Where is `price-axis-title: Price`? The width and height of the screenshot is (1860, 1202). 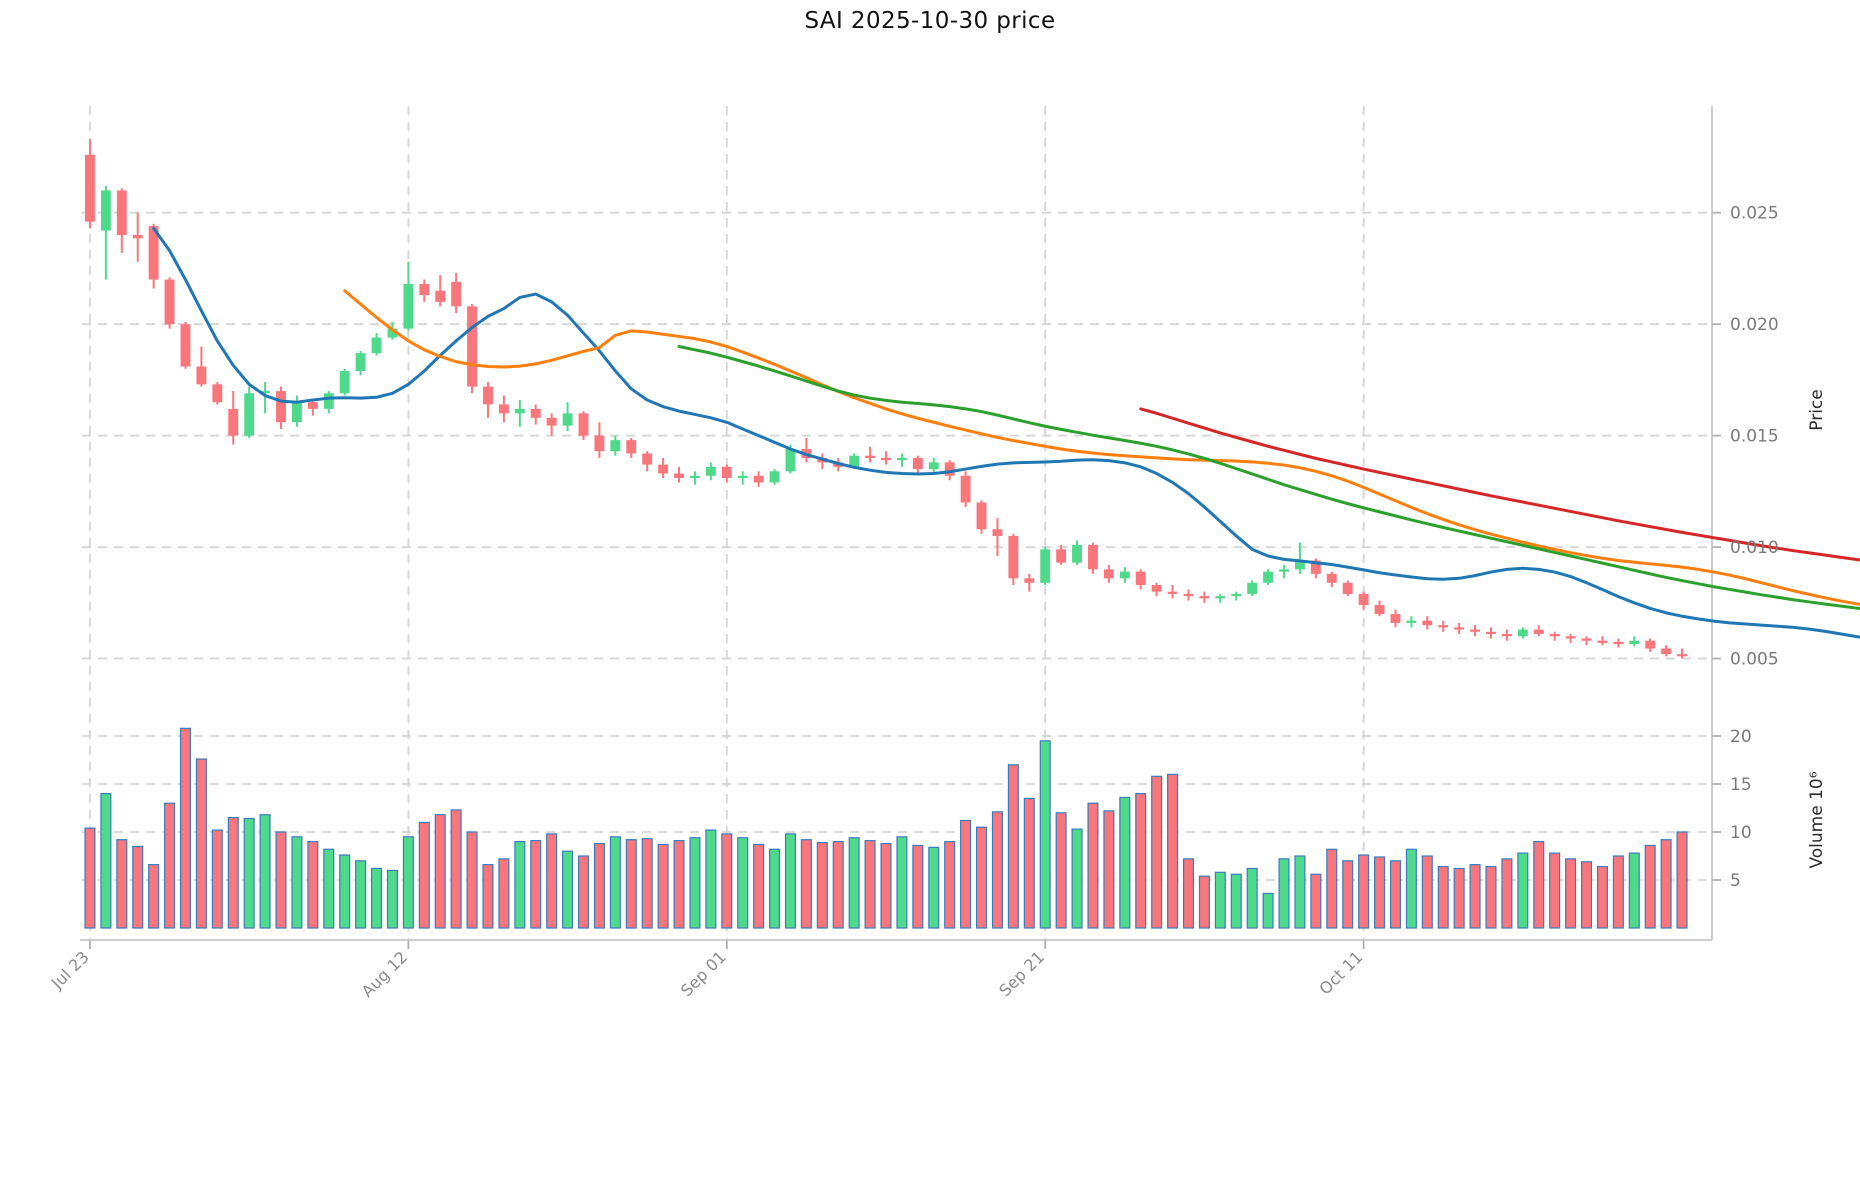
price-axis-title: Price is located at coordinates (1817, 409).